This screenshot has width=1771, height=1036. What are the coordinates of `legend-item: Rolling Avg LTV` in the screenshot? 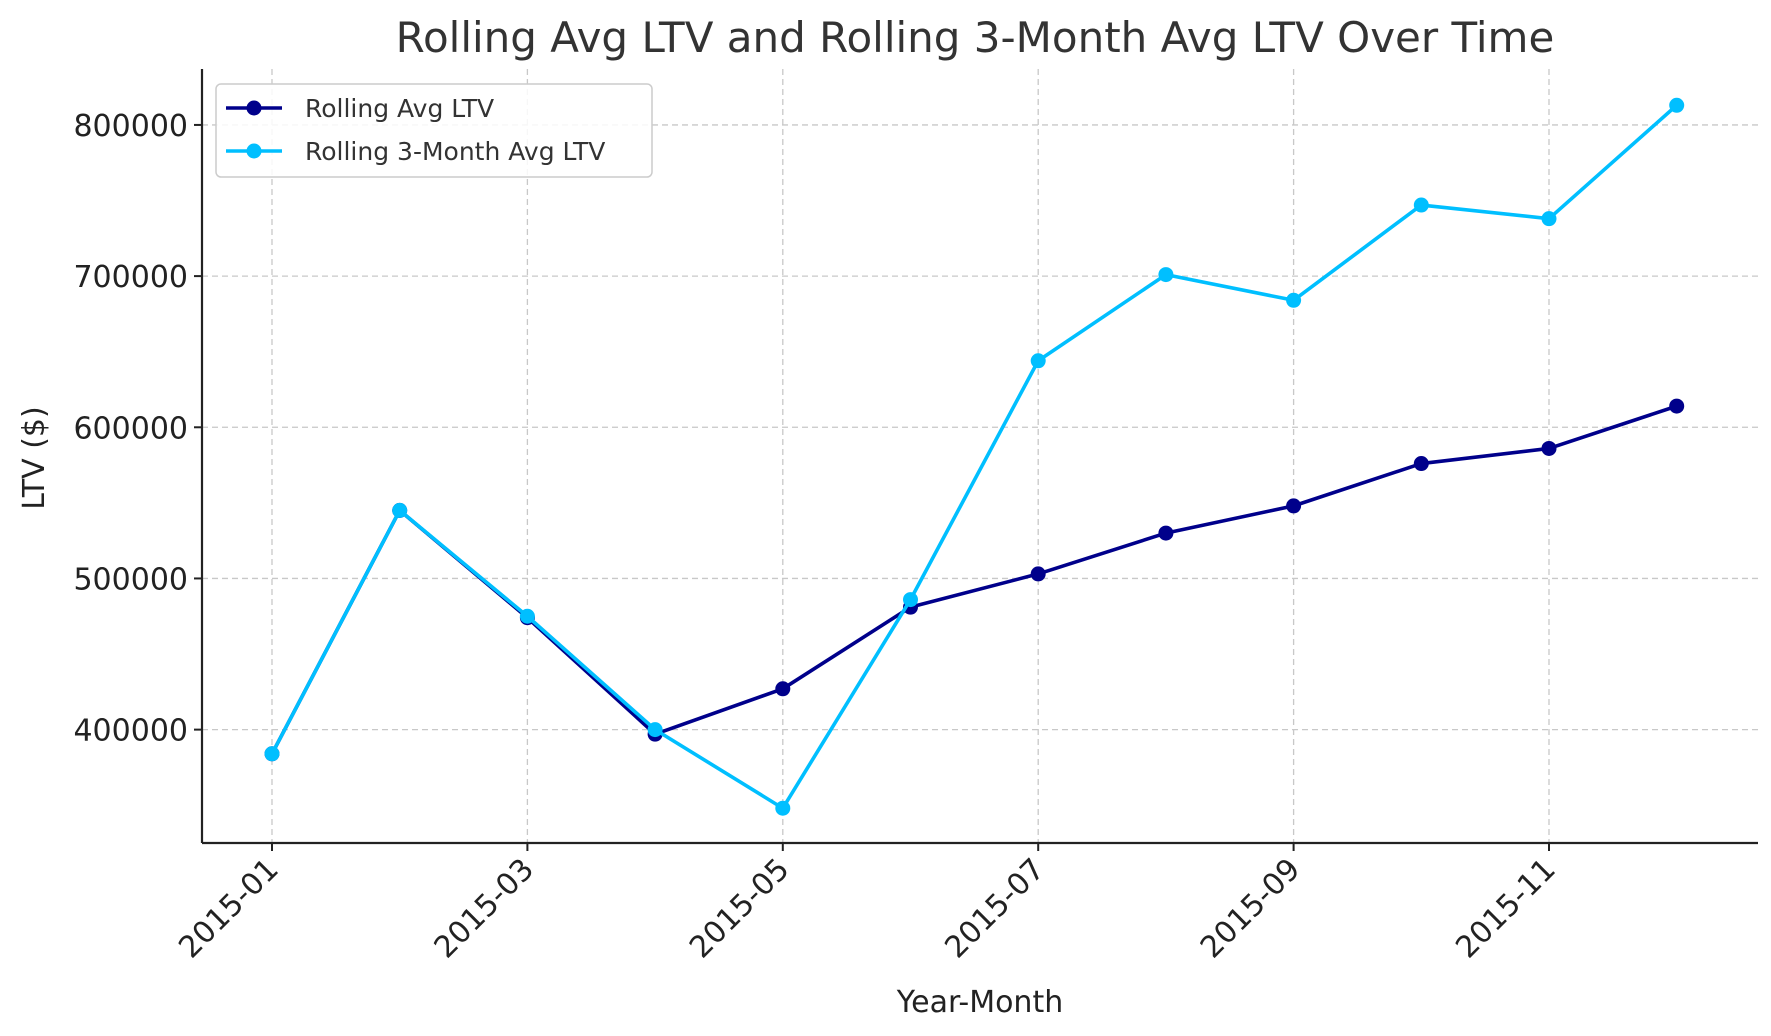 It's located at (360, 108).